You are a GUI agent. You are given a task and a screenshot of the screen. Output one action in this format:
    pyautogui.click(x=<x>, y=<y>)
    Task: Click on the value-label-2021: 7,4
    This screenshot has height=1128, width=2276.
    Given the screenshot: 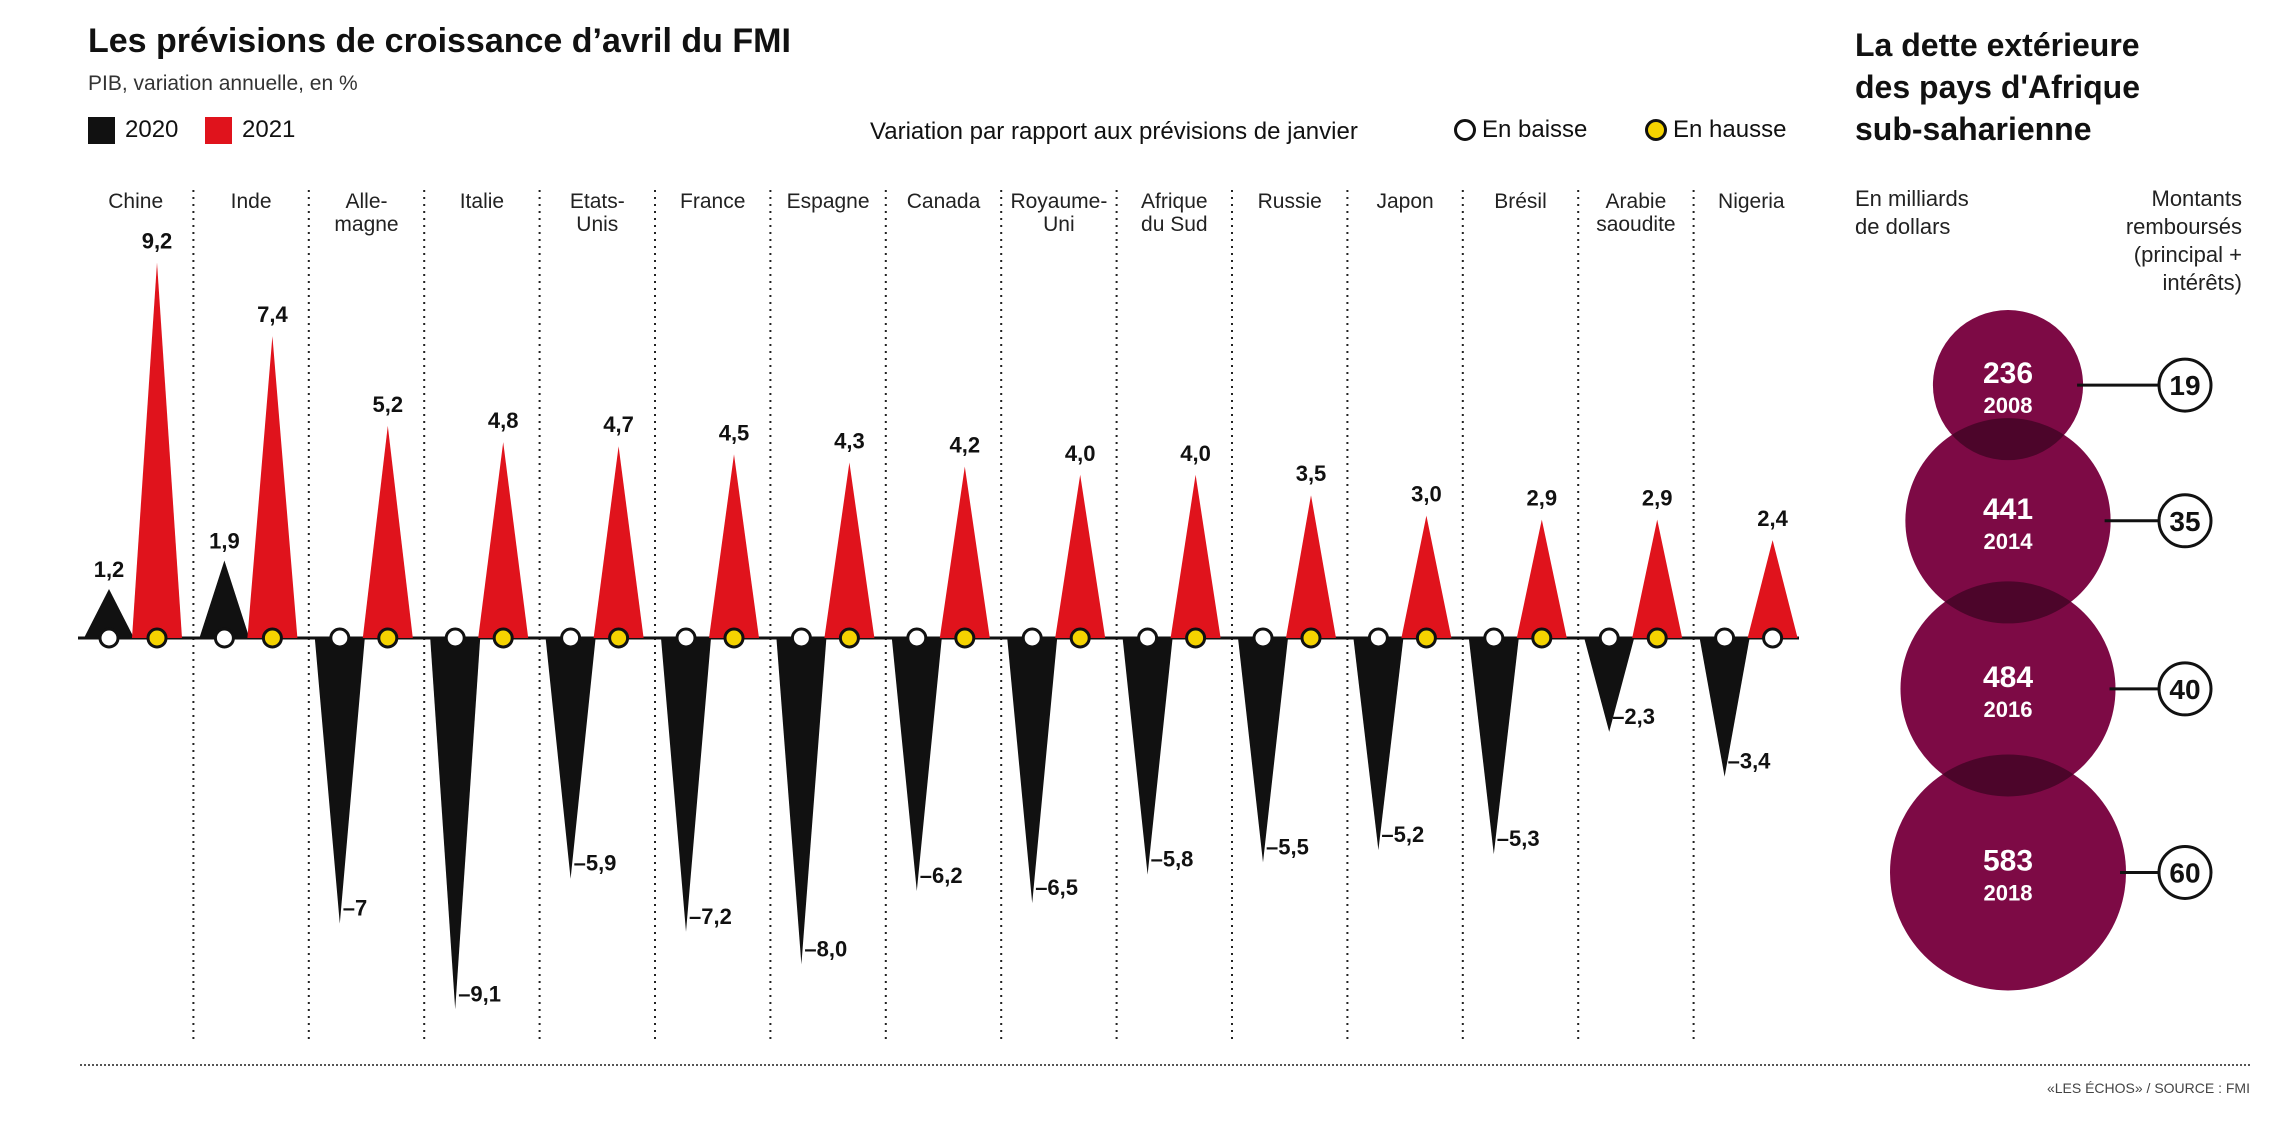 What is the action you would take?
    pyautogui.click(x=272, y=314)
    